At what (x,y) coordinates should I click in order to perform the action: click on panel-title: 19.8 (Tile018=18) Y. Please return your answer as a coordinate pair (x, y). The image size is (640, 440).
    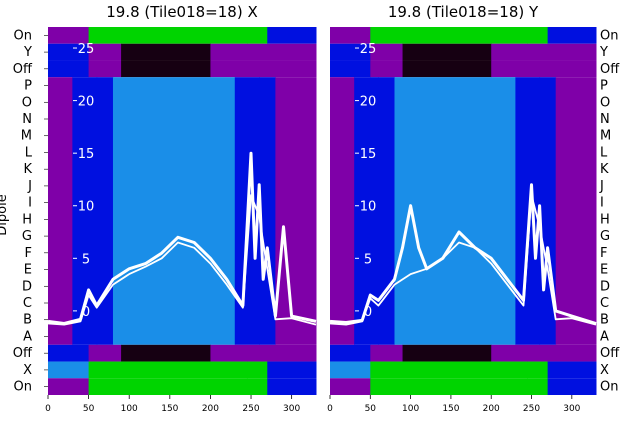
    Looking at the image, I should click on (463, 12).